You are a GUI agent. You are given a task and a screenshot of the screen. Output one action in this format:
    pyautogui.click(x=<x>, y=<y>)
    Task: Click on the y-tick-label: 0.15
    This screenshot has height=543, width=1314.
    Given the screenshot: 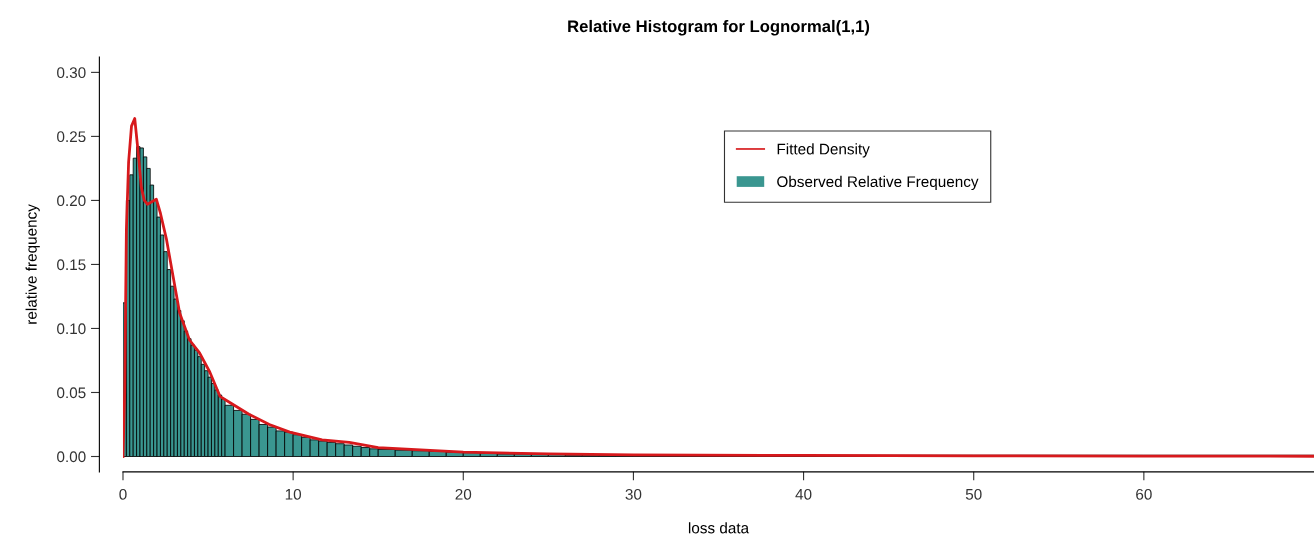 What is the action you would take?
    pyautogui.click(x=71, y=265)
    